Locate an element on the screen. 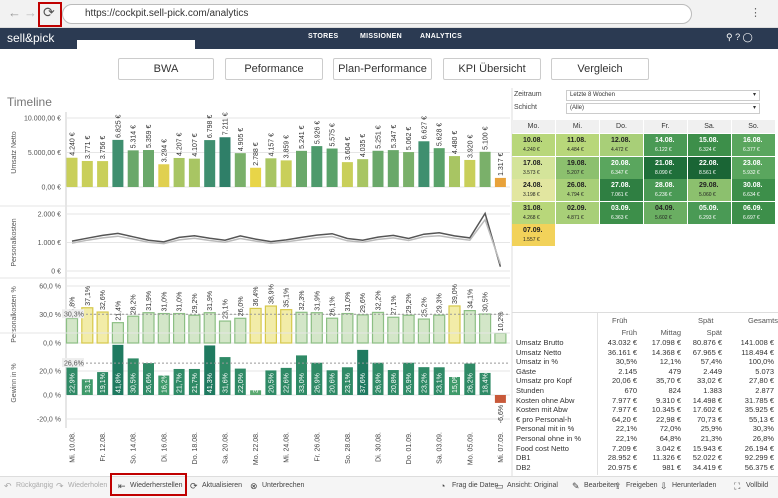  cell-value: 6.697 € is located at coordinates (751, 217).